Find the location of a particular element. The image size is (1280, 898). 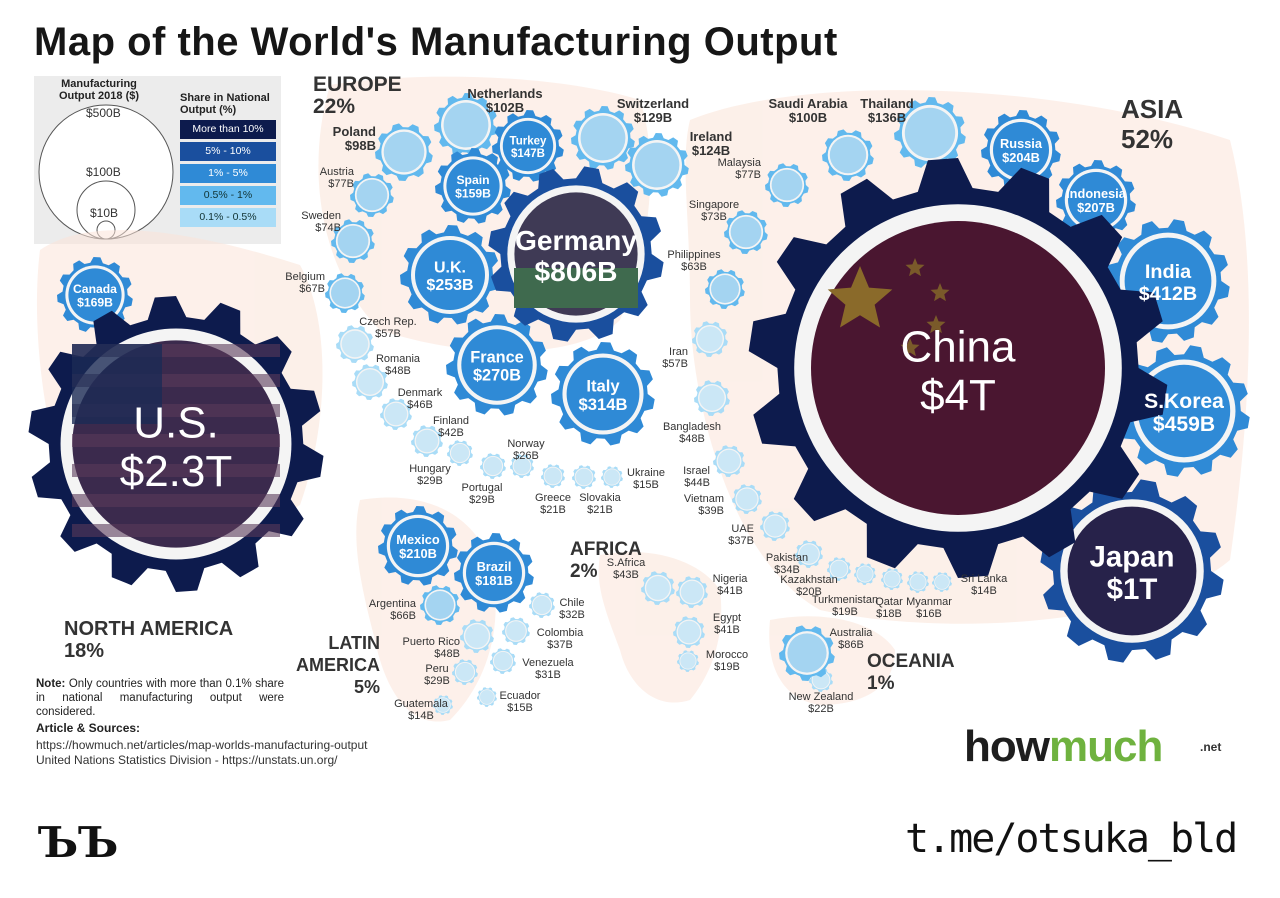

brand-much: much is located at coordinates (1105, 746).